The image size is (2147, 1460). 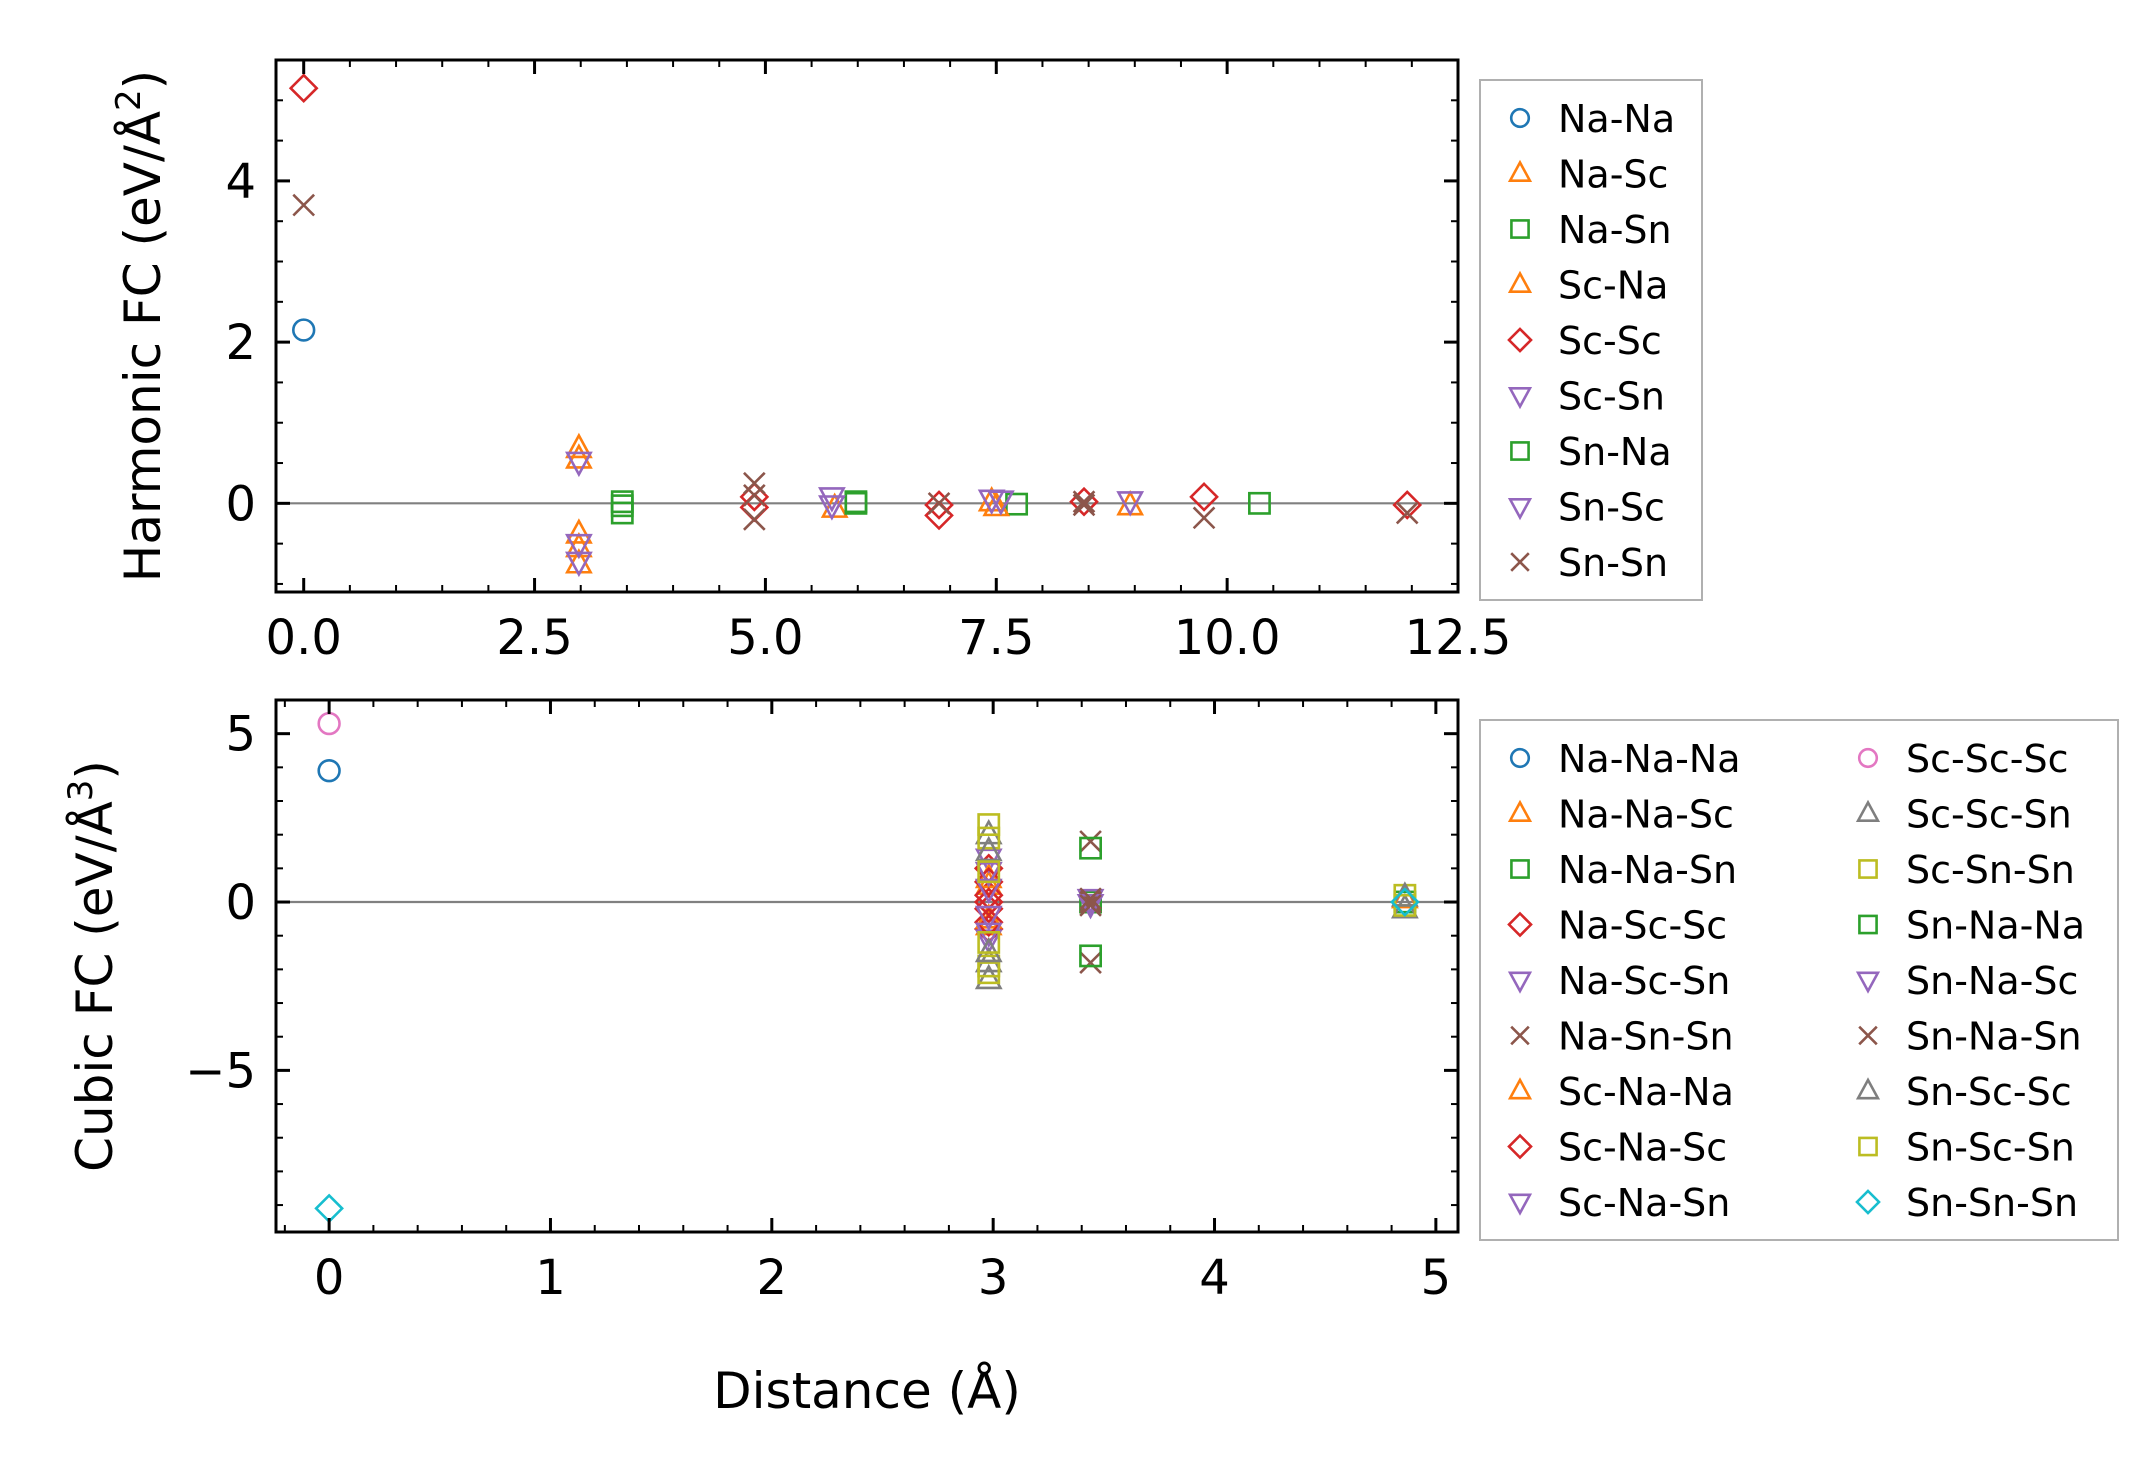 I want to click on x-tick-label: 2, so click(x=772, y=1278).